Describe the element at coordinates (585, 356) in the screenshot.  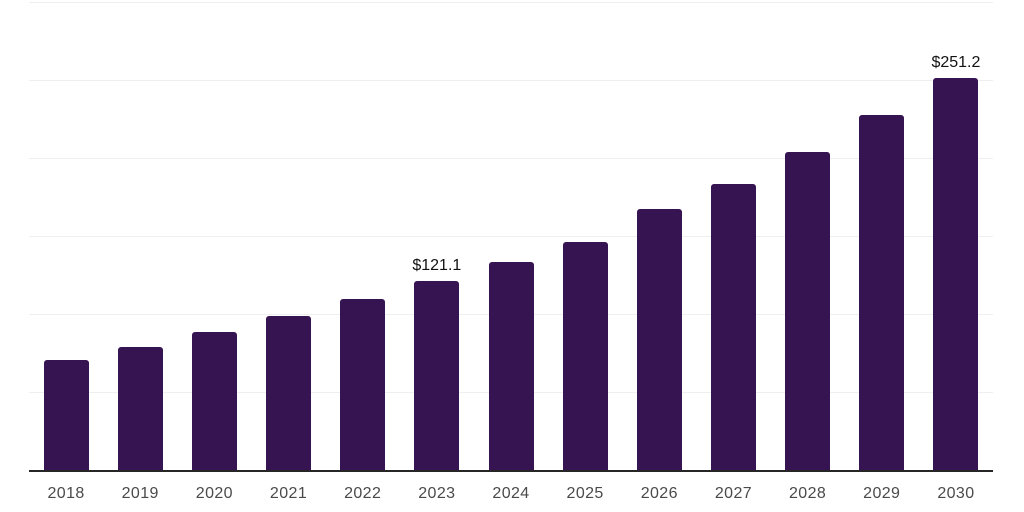
I see `bar-2025` at that location.